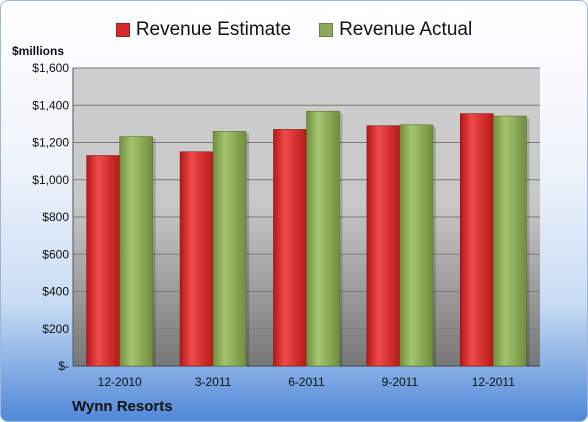 The height and width of the screenshot is (422, 588). Describe the element at coordinates (122, 30) in the screenshot. I see `legend-swatch-estimate` at that location.